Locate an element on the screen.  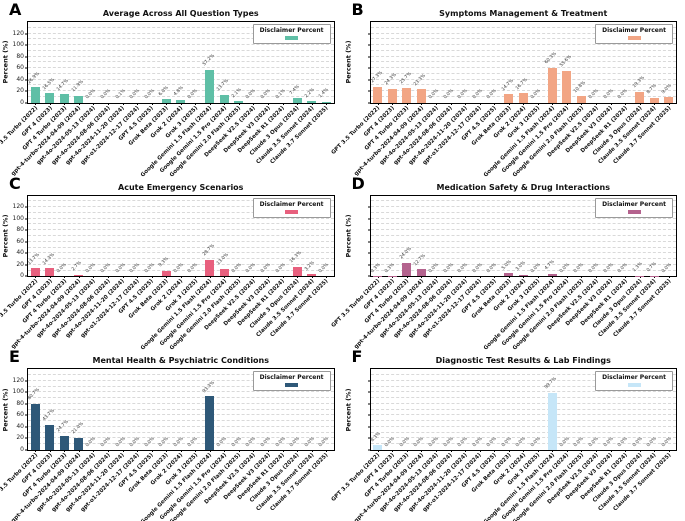
panel-title: Symptoms Management & Treatment is located at coordinates (523, 13).